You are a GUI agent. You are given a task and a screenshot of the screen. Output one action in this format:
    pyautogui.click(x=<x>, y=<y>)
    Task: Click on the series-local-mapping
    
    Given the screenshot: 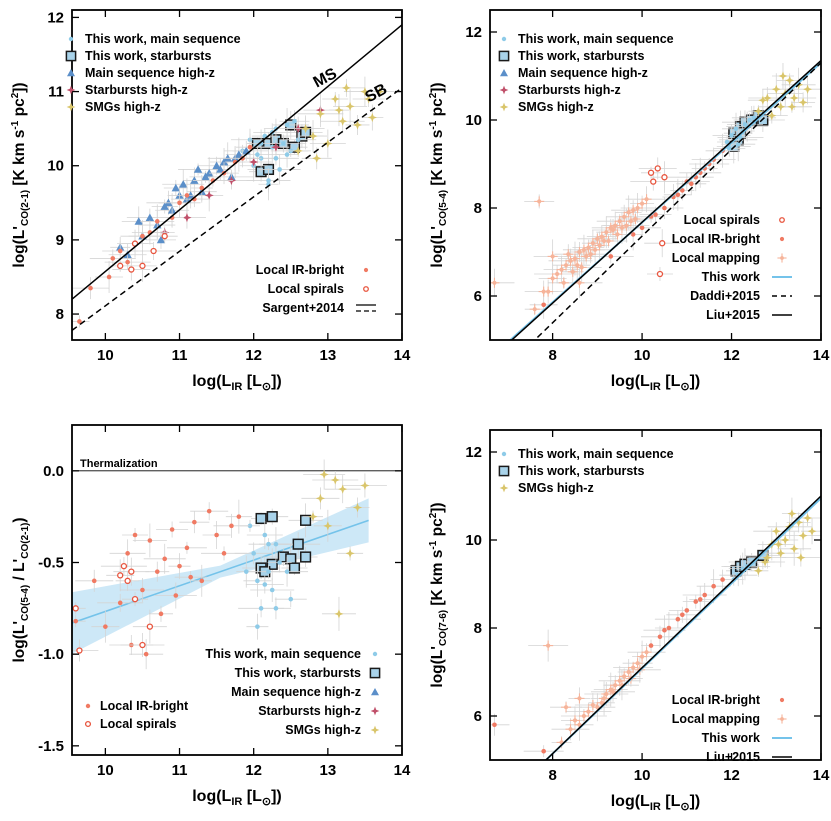 What is the action you would take?
    pyautogui.click(x=579, y=251)
    